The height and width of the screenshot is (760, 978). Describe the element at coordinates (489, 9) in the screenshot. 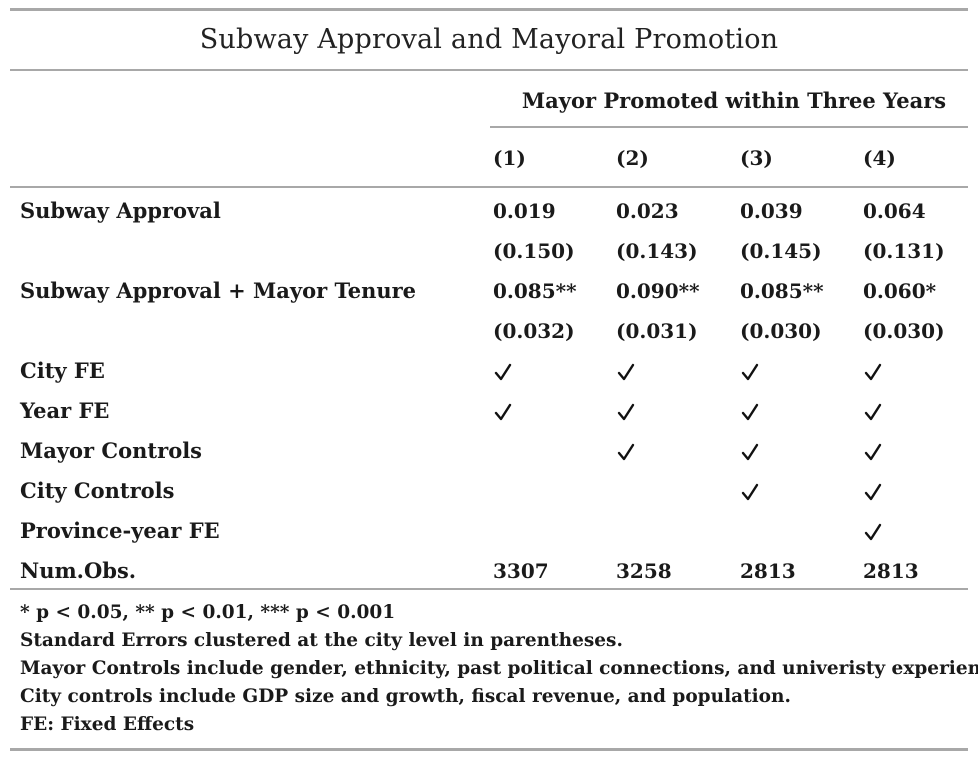

I see `top-rule` at that location.